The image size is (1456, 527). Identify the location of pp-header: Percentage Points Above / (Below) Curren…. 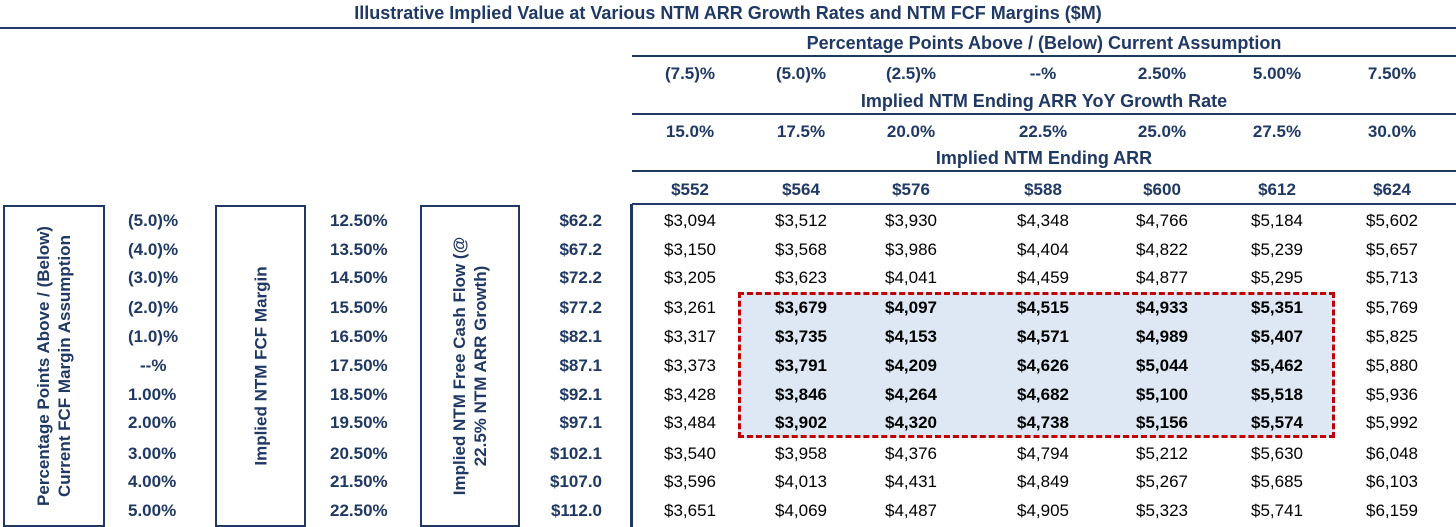
(1044, 43).